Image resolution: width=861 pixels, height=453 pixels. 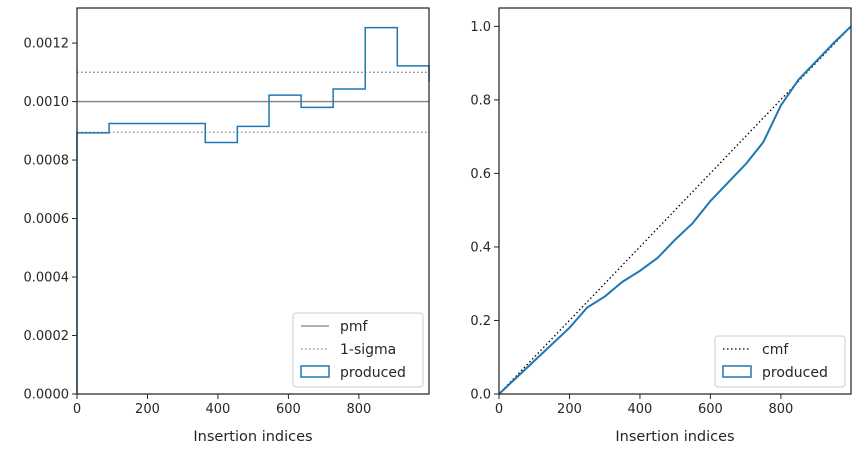 What do you see at coordinates (780, 361) in the screenshot?
I see `legend: cmf produced` at bounding box center [780, 361].